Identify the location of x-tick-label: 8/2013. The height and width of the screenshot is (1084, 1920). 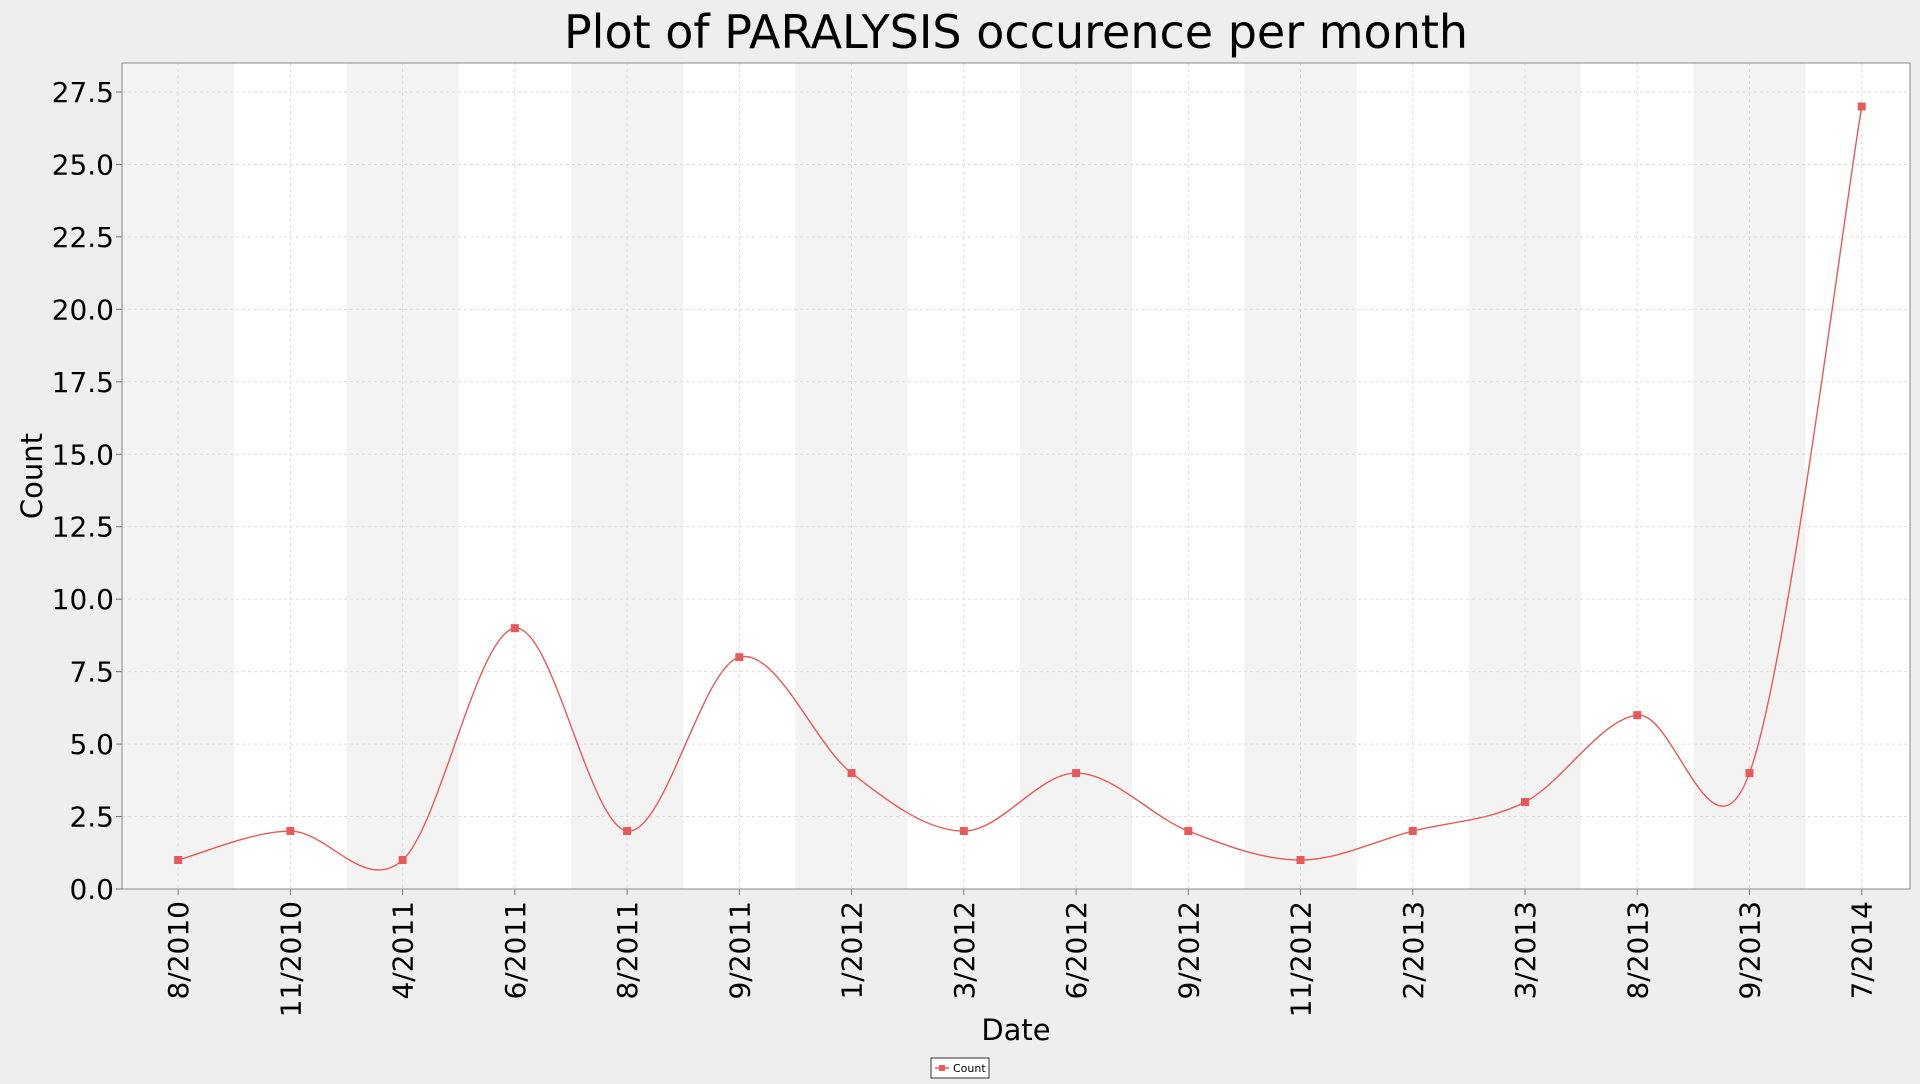
(1637, 950).